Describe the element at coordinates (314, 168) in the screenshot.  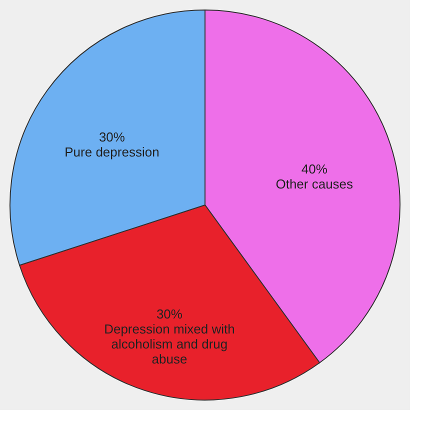
I see `data-label: 40%` at that location.